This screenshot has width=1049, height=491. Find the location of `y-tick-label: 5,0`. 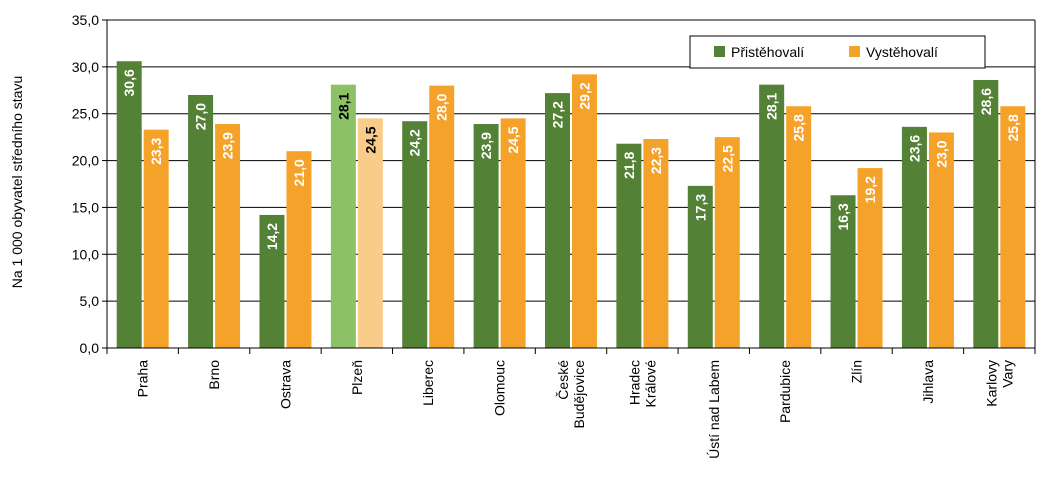

y-tick-label: 5,0 is located at coordinates (90, 301).